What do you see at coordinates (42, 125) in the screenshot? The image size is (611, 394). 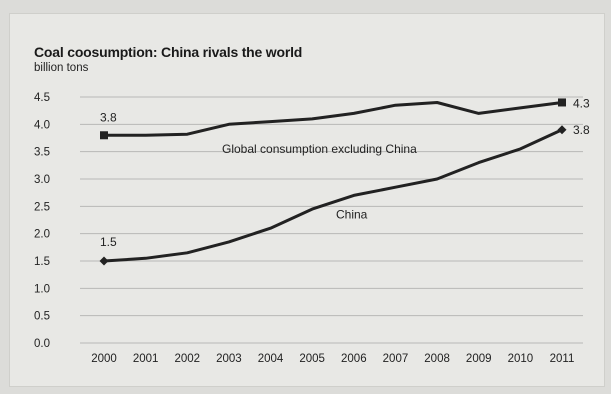 I see `y-tick-label: 4.0` at bounding box center [42, 125].